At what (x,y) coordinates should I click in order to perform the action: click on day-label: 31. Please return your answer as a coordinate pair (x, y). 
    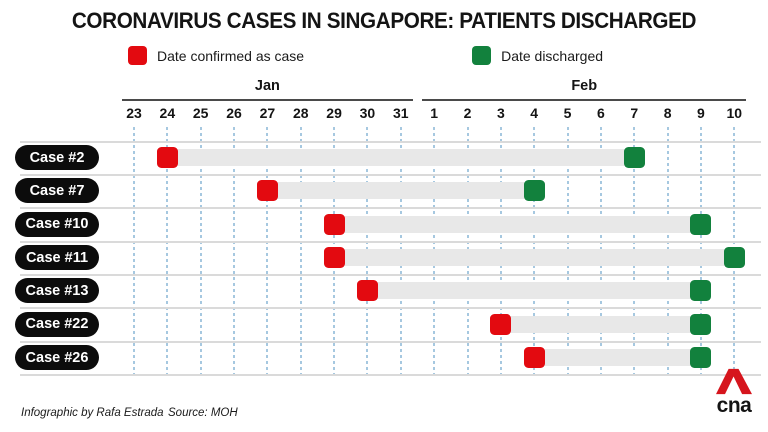
    Looking at the image, I should click on (401, 113).